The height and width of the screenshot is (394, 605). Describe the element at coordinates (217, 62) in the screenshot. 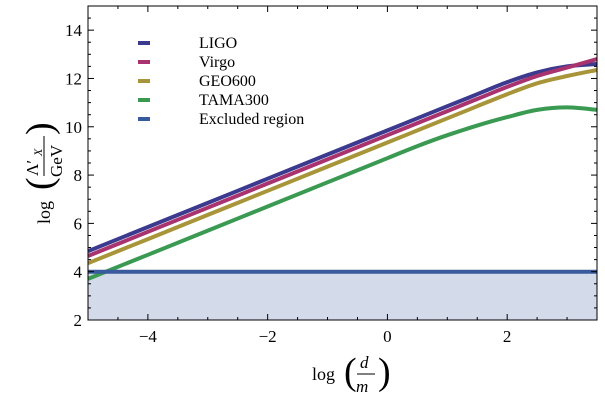

I see `legend-label: Virgo` at that location.